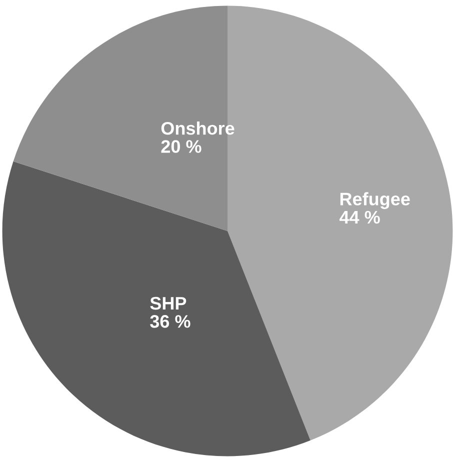  What do you see at coordinates (360, 217) in the screenshot?
I see `data-label: 44 %` at bounding box center [360, 217].